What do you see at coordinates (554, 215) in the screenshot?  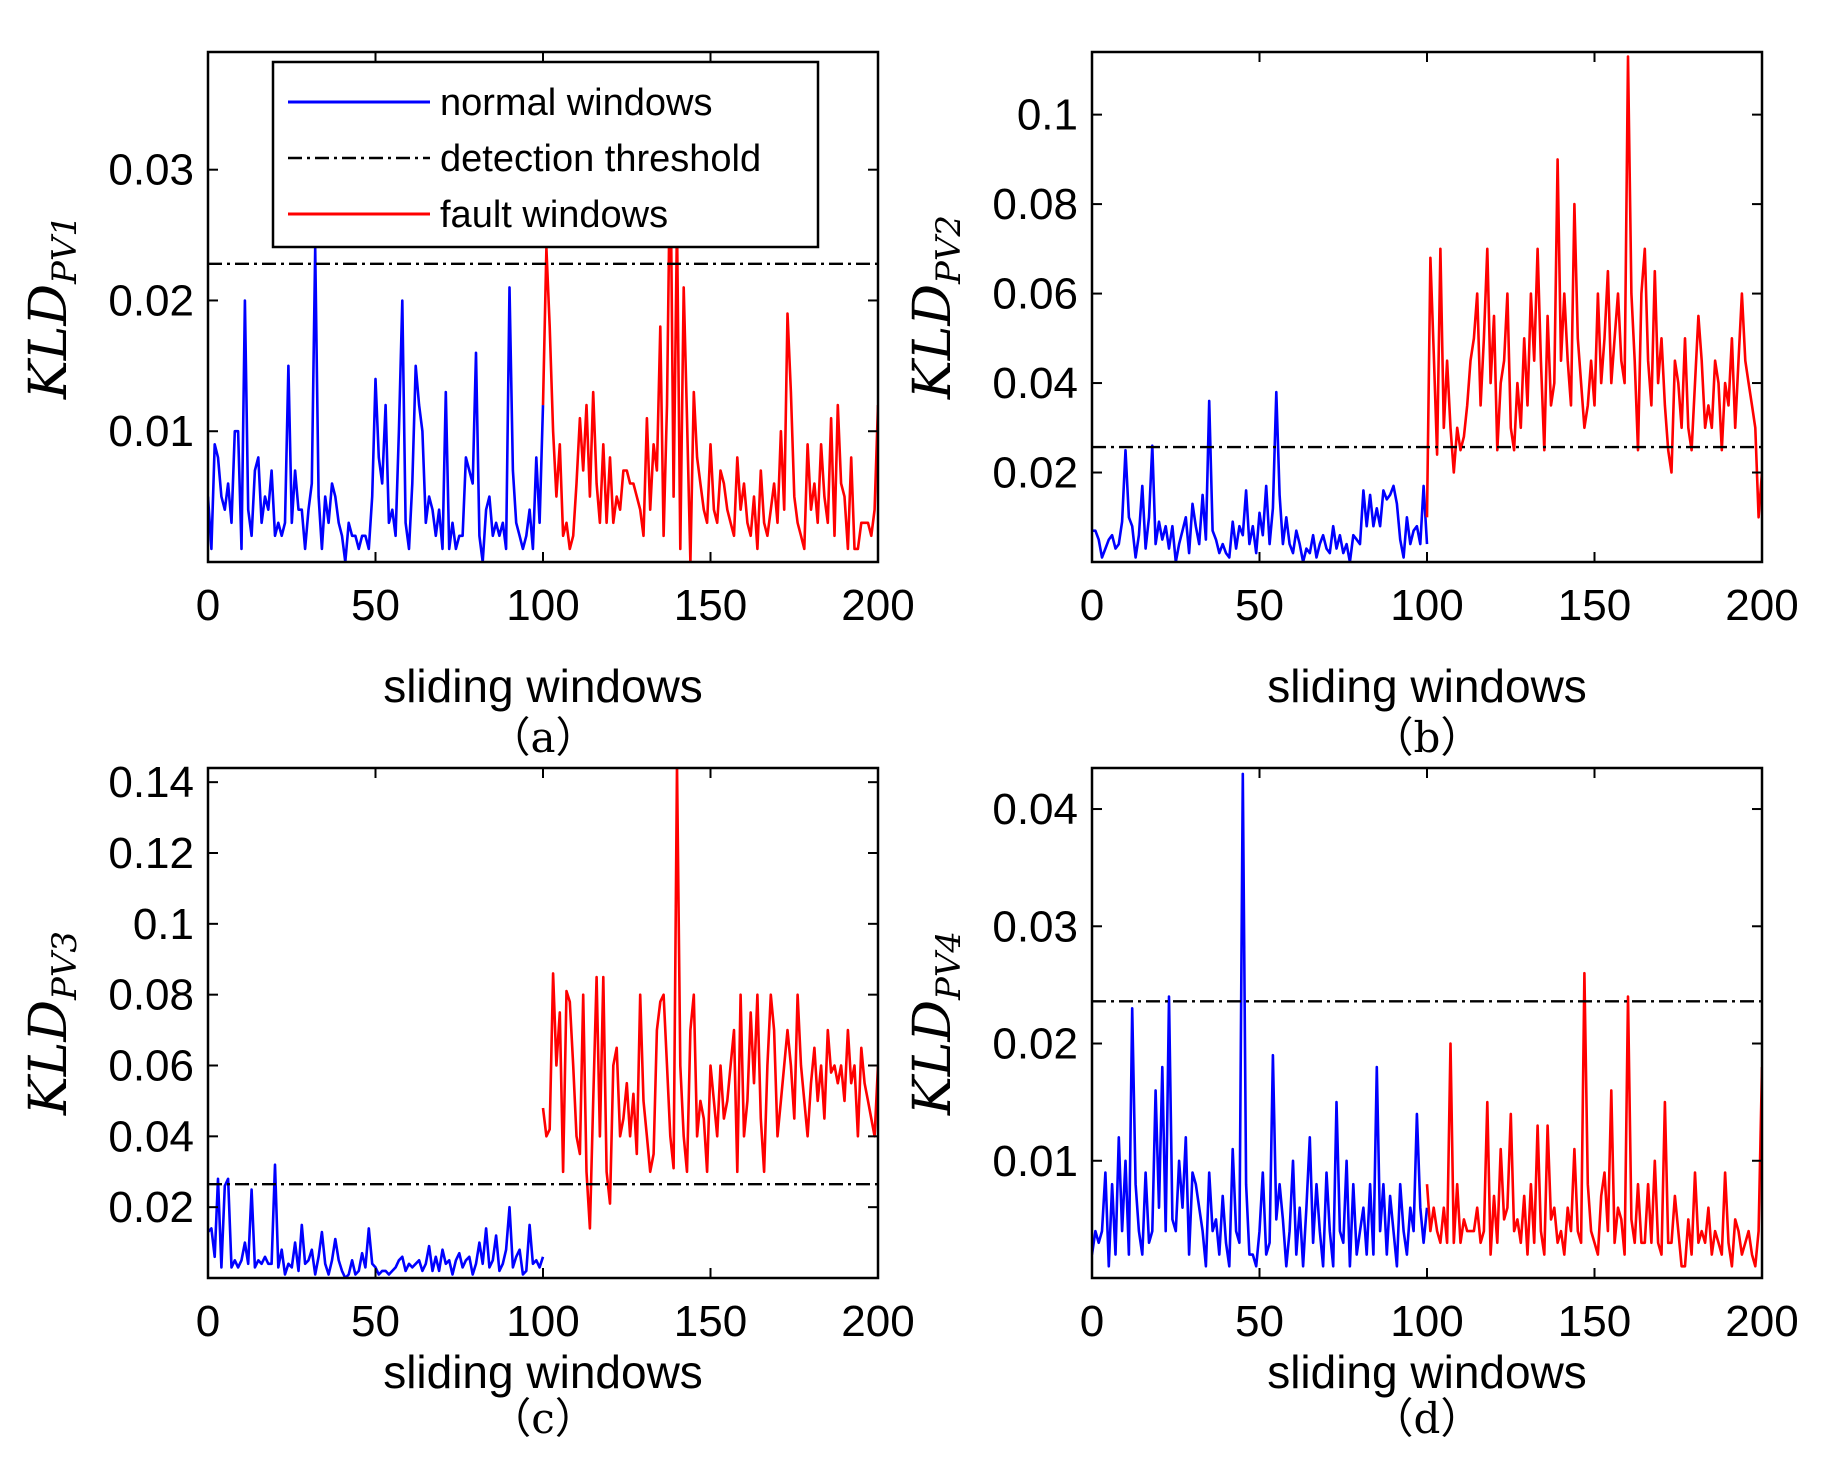 I see `legend-fault-label: fault windows` at bounding box center [554, 215].